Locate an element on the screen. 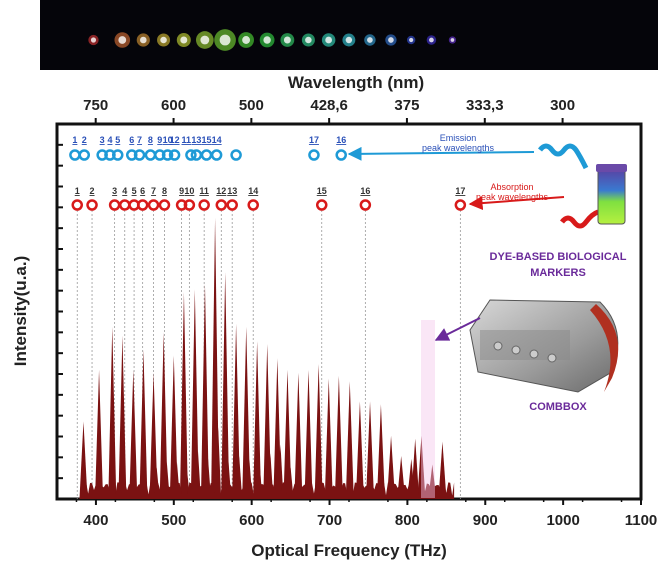  x-tick-label: 1100 is located at coordinates (641, 520).